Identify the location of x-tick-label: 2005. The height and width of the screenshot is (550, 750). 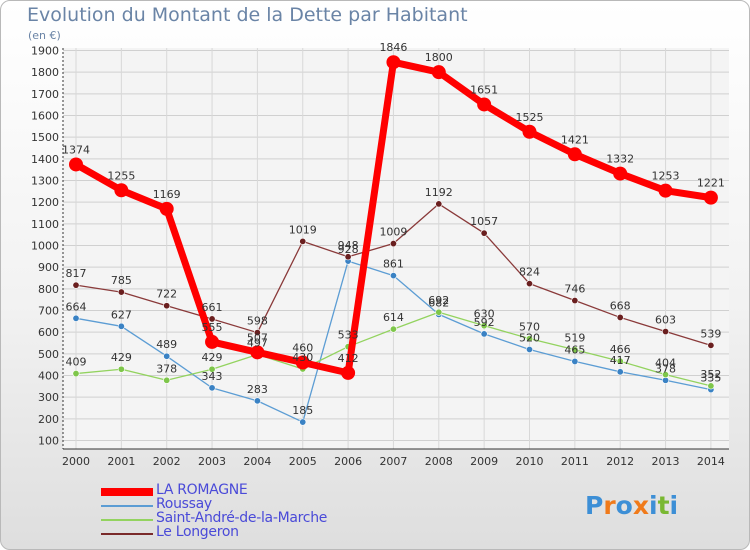
(303, 461).